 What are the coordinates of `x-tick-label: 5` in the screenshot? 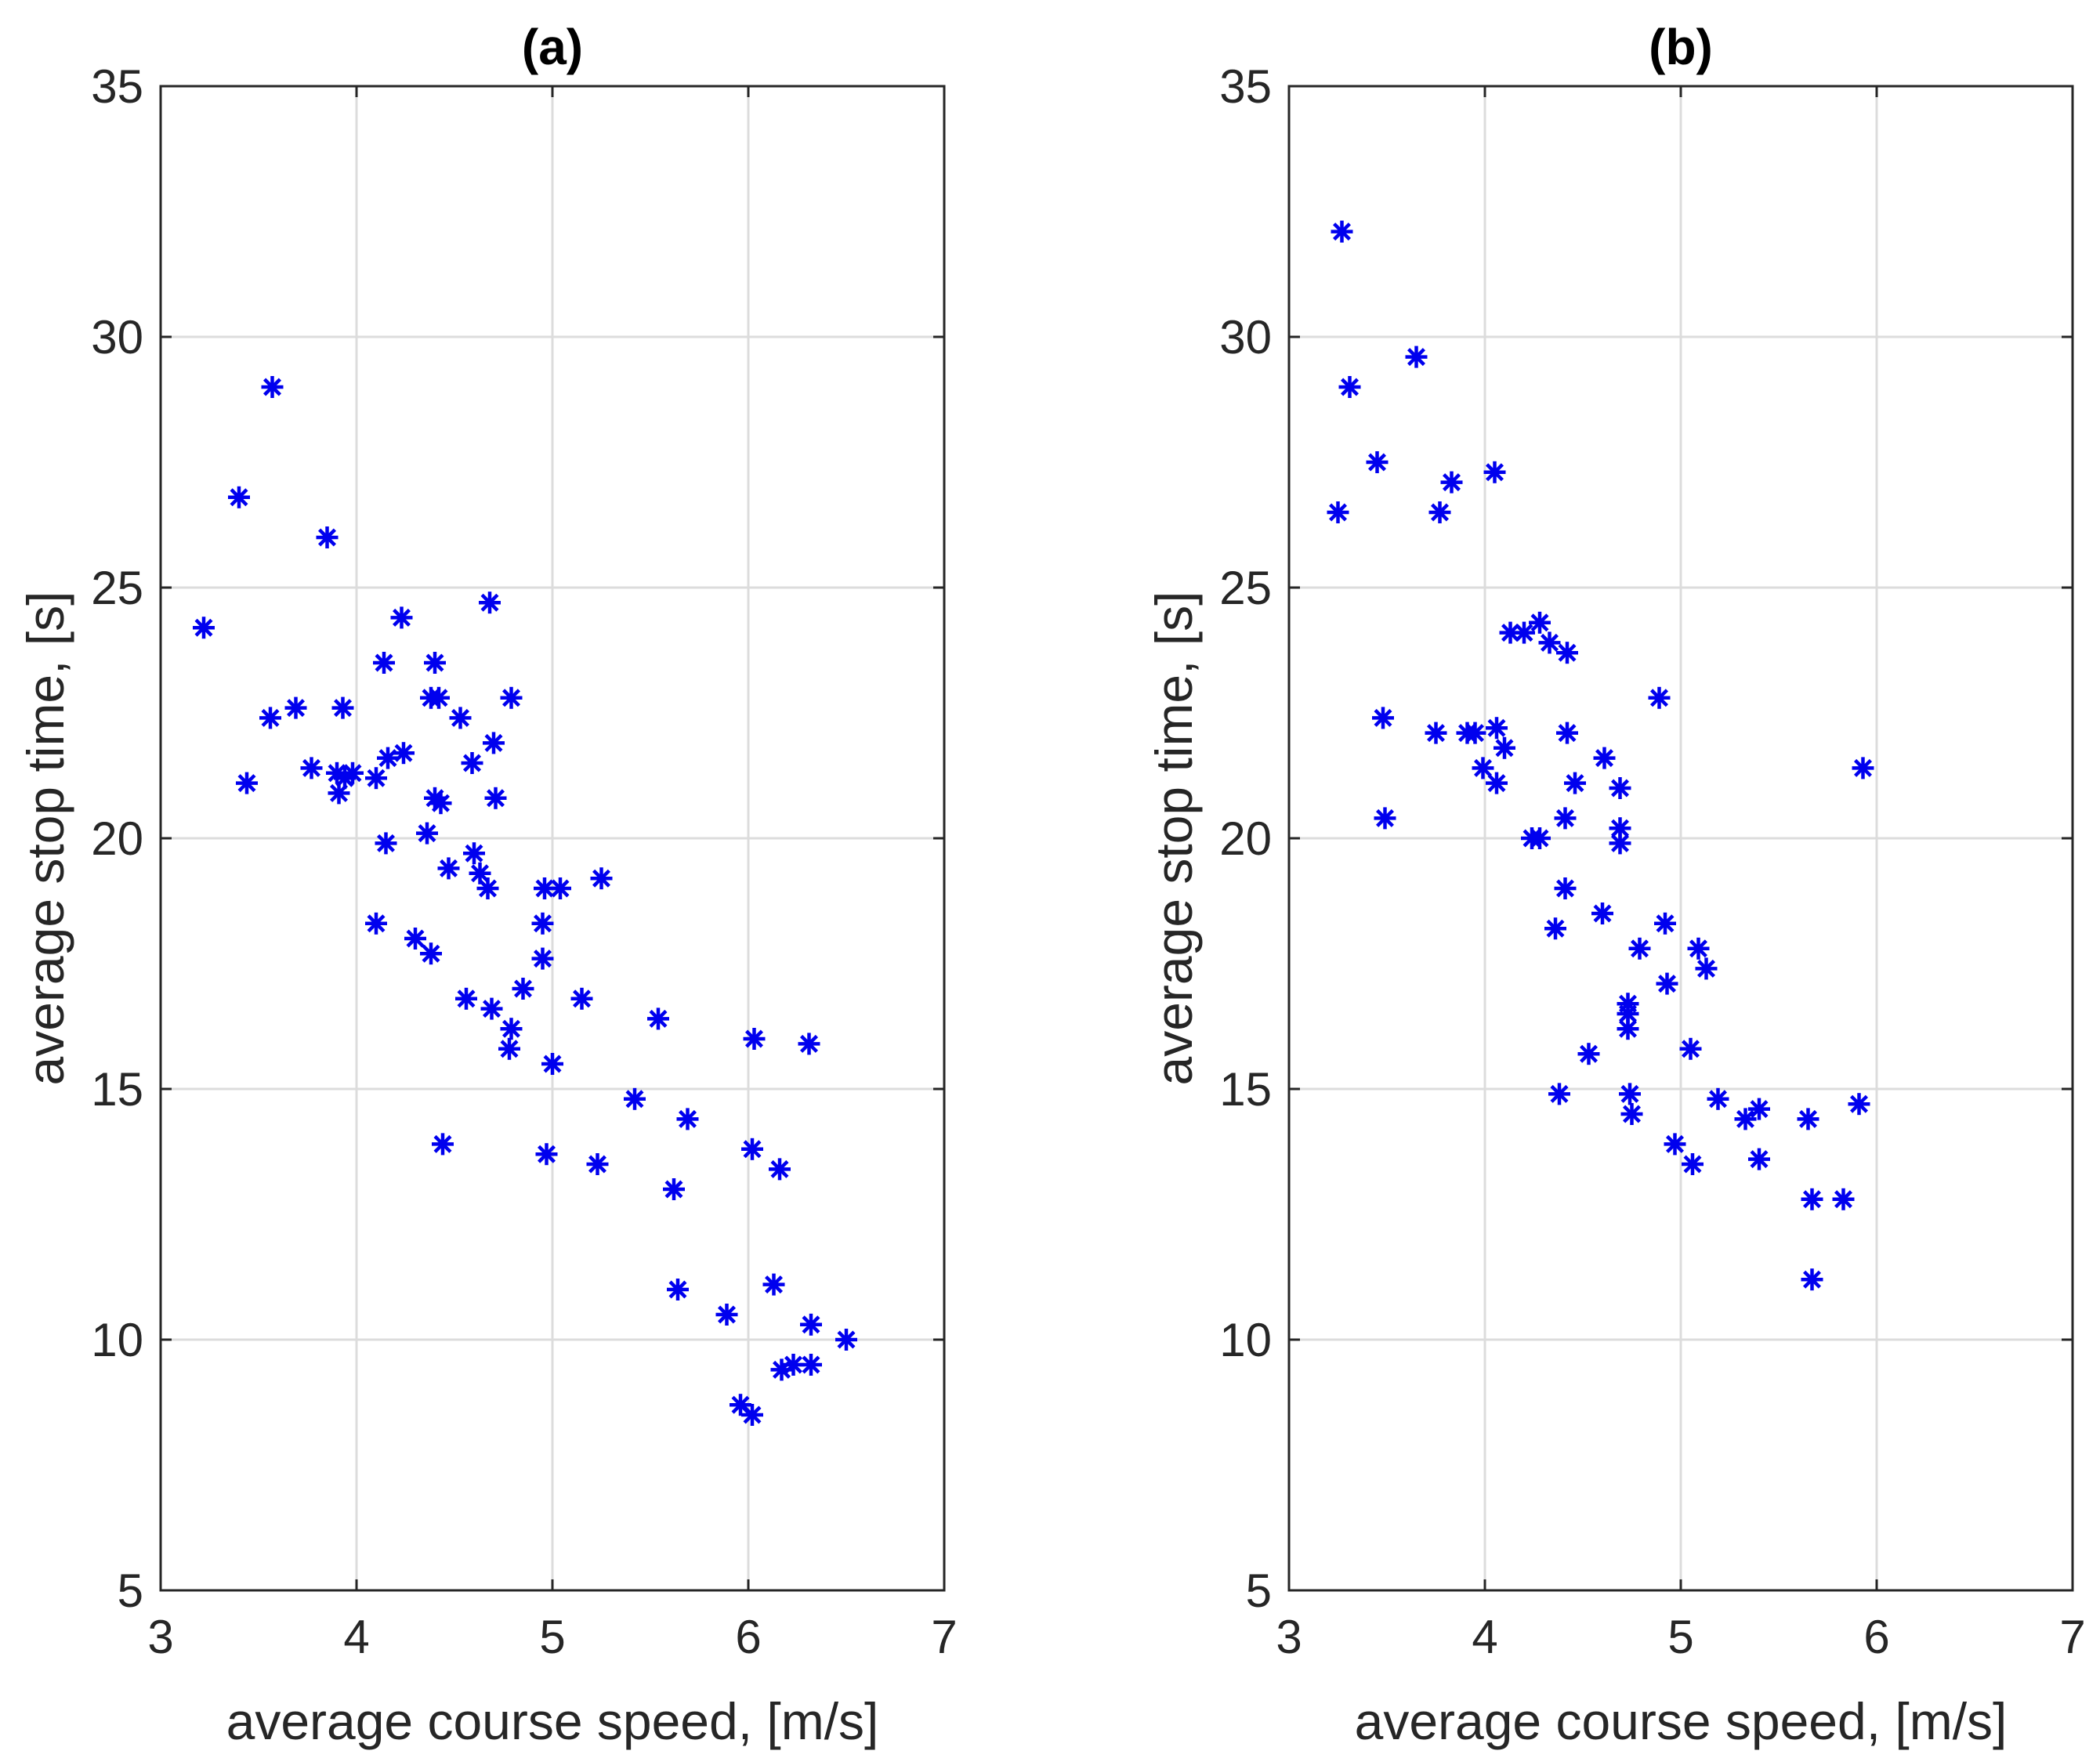 It's located at (552, 1637).